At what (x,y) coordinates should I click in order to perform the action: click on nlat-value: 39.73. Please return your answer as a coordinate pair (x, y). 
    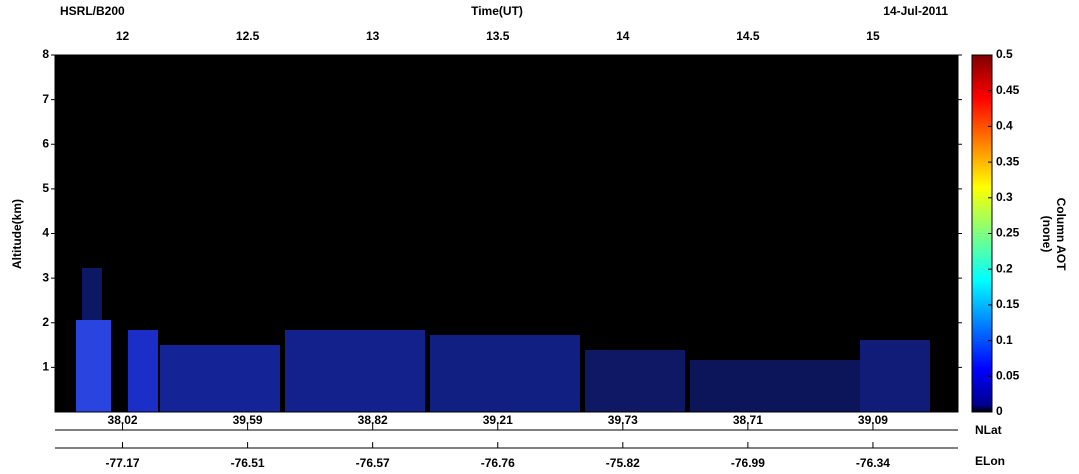
    Looking at the image, I should click on (623, 420).